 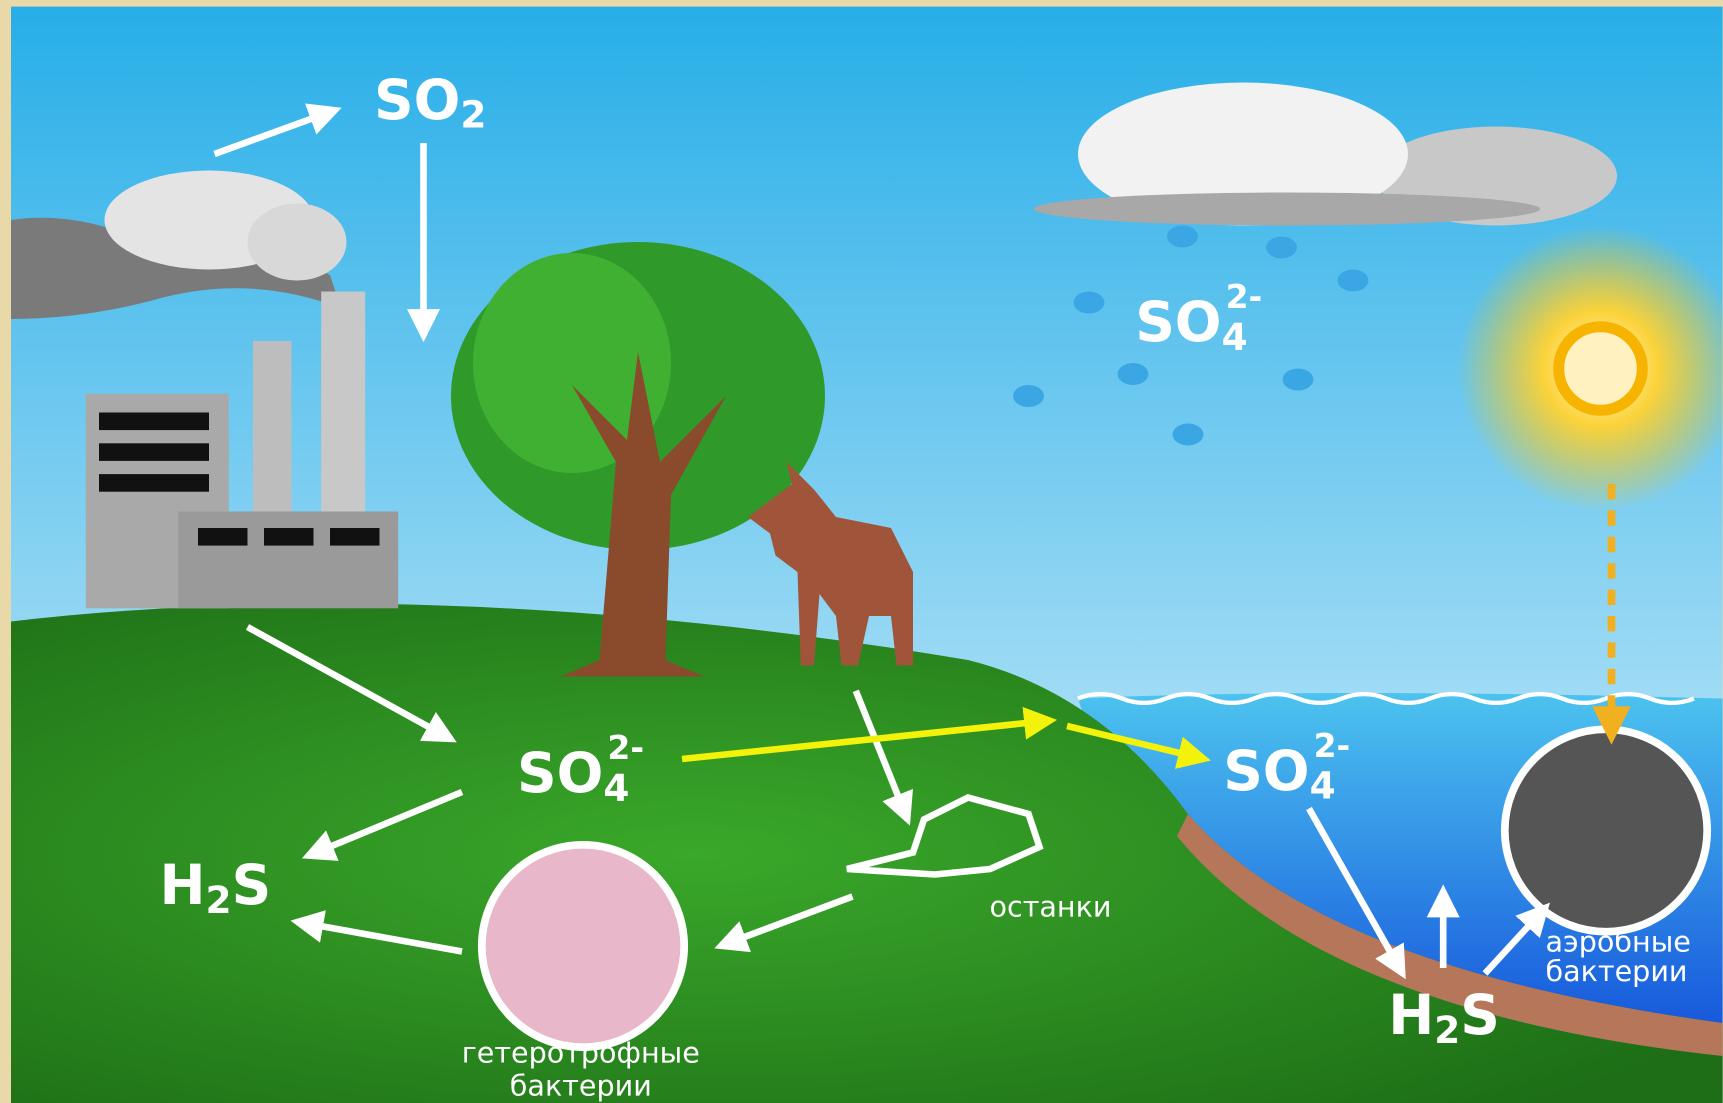 What do you see at coordinates (1198, 318) in the screenshot?
I see `so4-rain-label: SO42-` at bounding box center [1198, 318].